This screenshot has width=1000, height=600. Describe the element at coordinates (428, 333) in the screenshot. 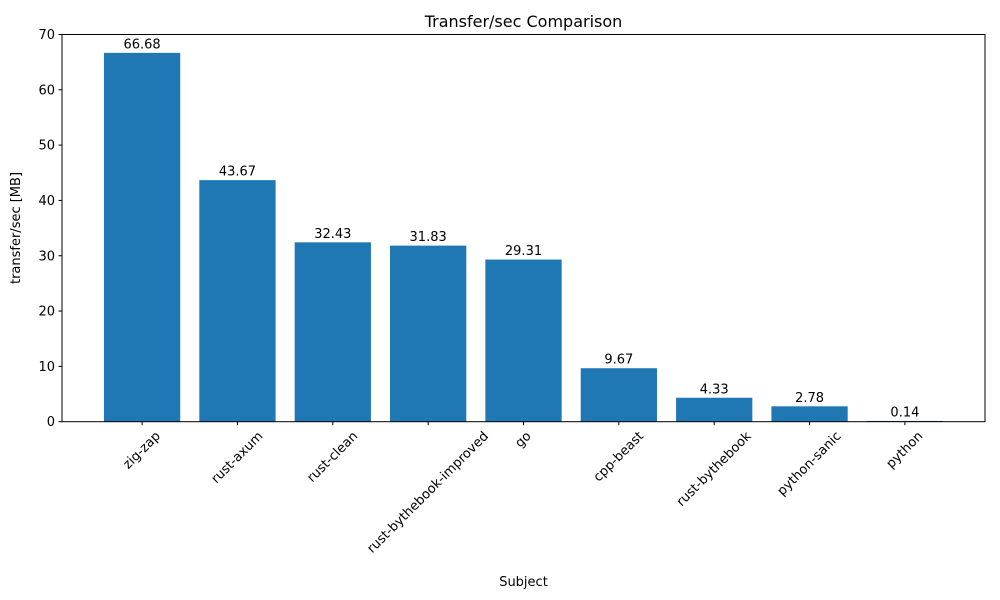

I see `bar-rust-bythebook-improved` at that location.